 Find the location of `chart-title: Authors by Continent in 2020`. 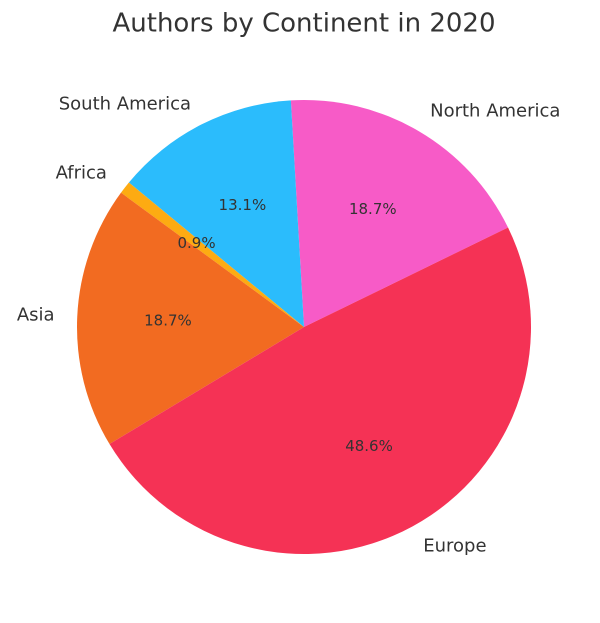

chart-title: Authors by Continent in 2020 is located at coordinates (303, 24).